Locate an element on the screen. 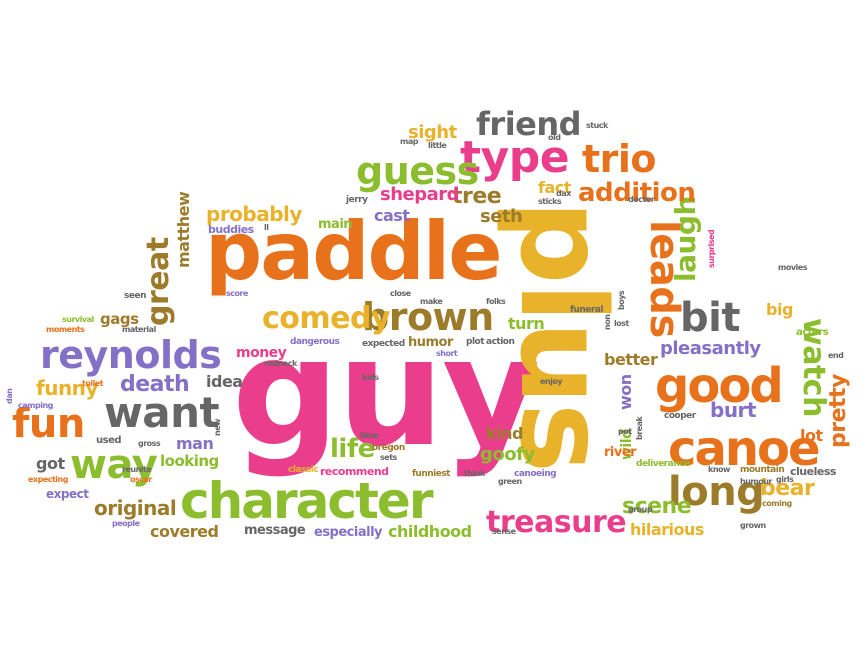 The width and height of the screenshot is (864, 648). word-guess: guess is located at coordinates (417, 171).